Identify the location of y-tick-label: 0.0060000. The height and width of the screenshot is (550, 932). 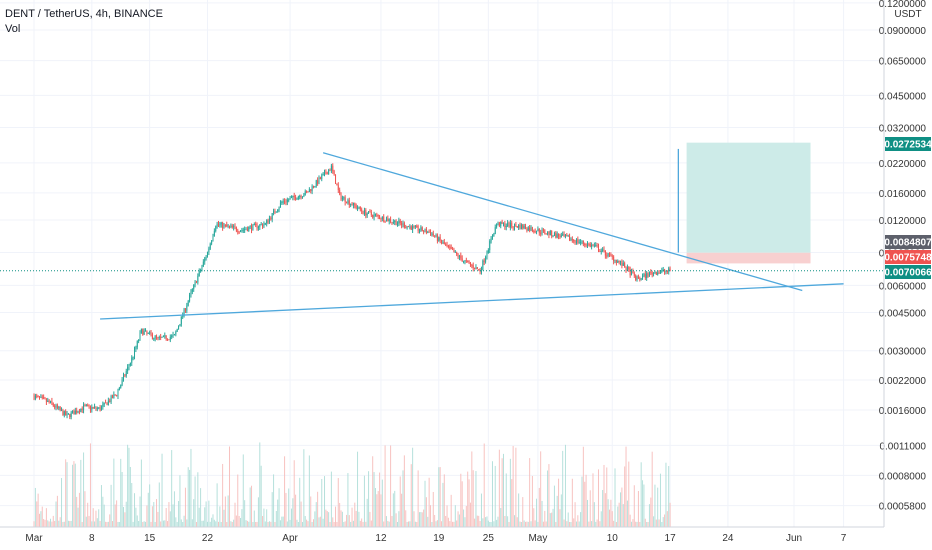
(903, 286).